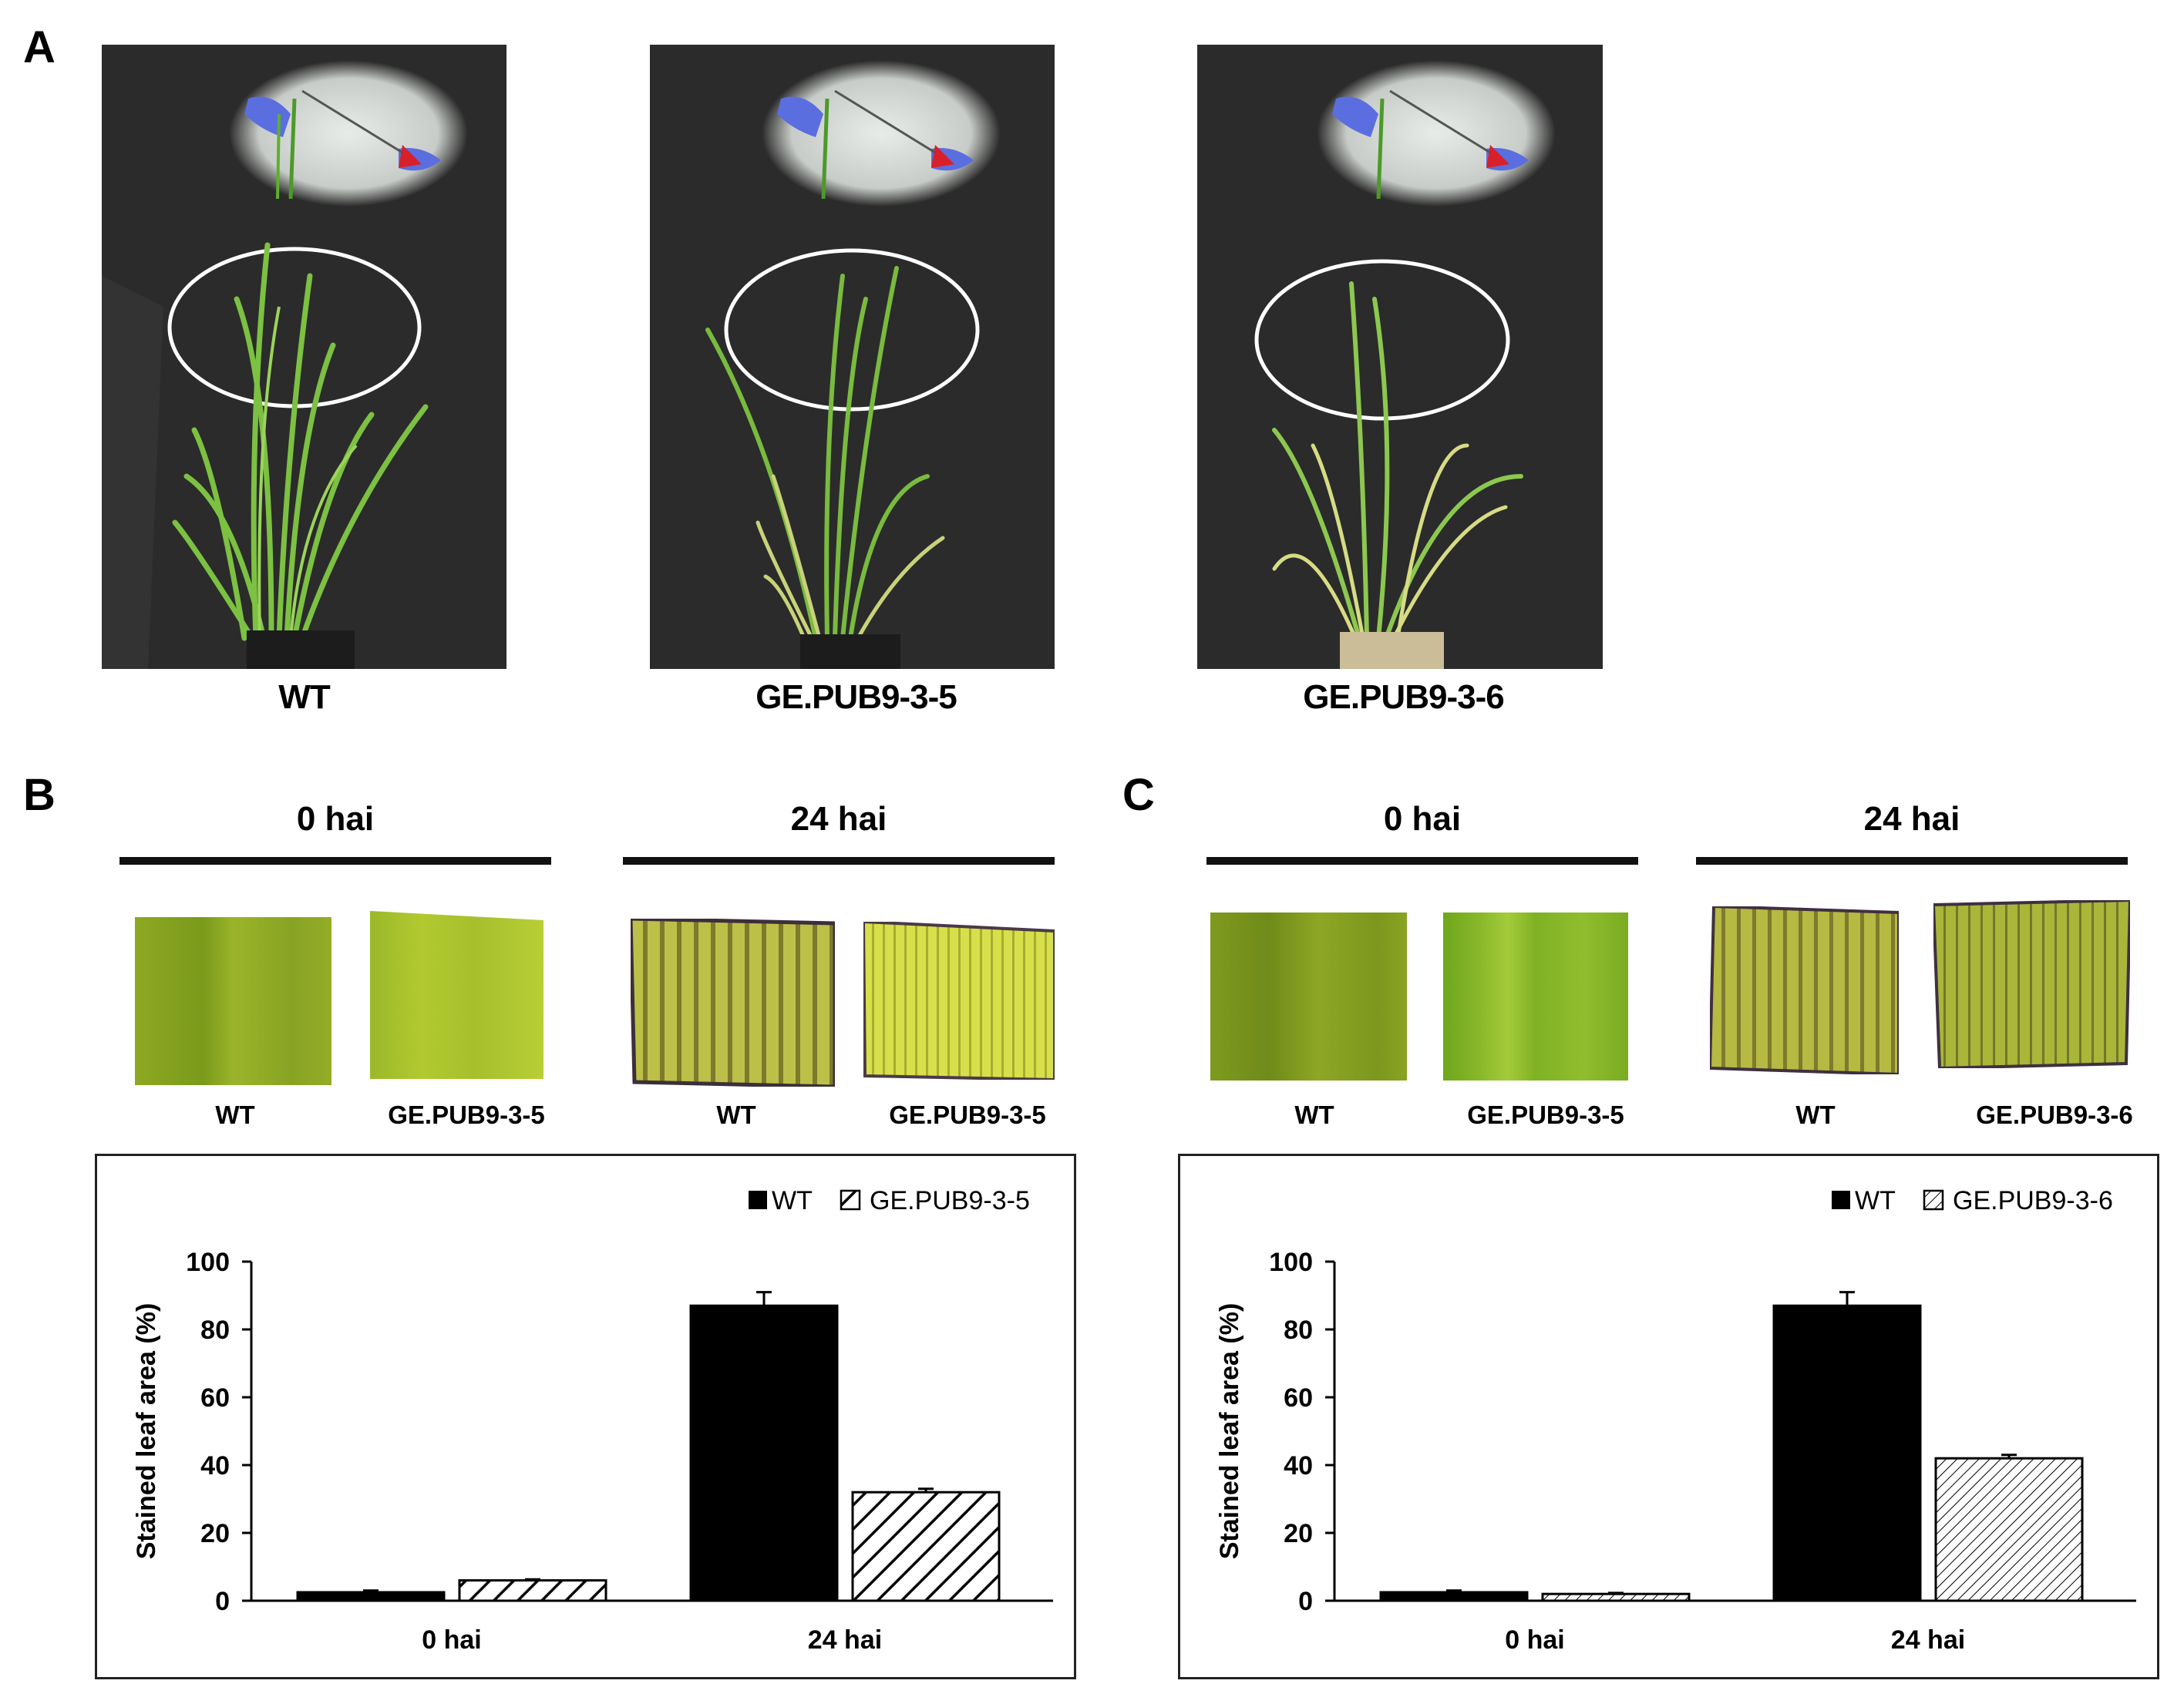  Describe the element at coordinates (1912, 861) in the screenshot. I see `panel-c-rule-24hai` at that location.